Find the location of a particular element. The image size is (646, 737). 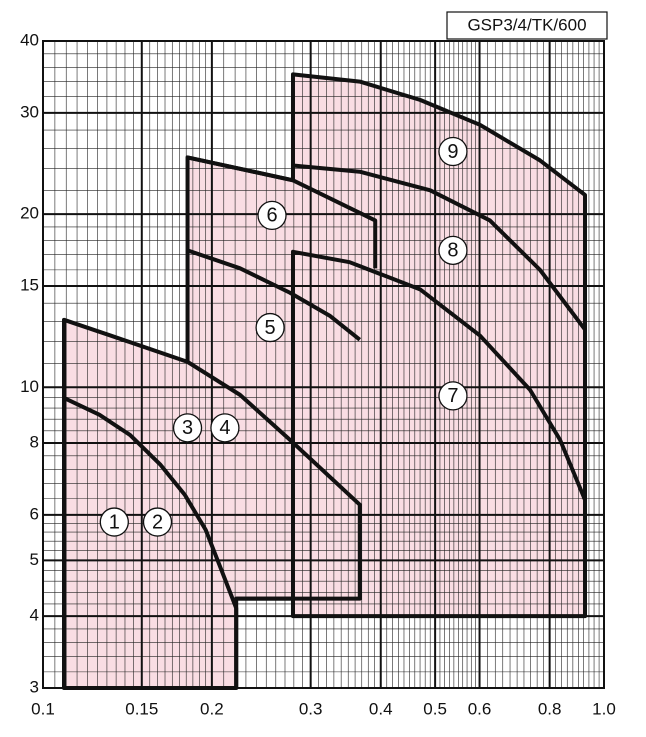

y-tick-label: 3 is located at coordinates (34, 686).